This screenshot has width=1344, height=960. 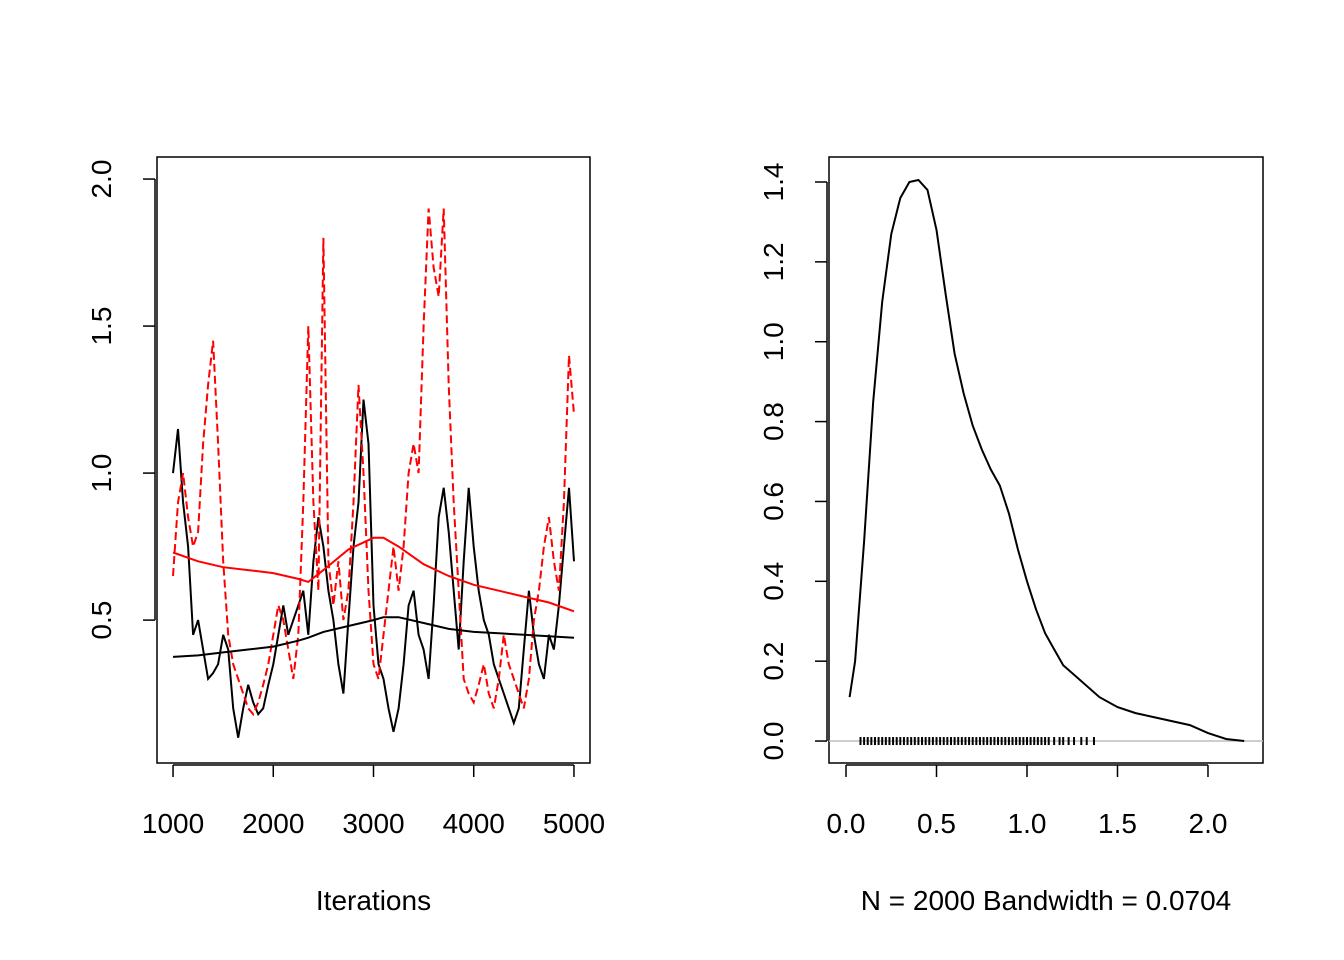 I want to click on x-tick-label: 2000, so click(x=273, y=823).